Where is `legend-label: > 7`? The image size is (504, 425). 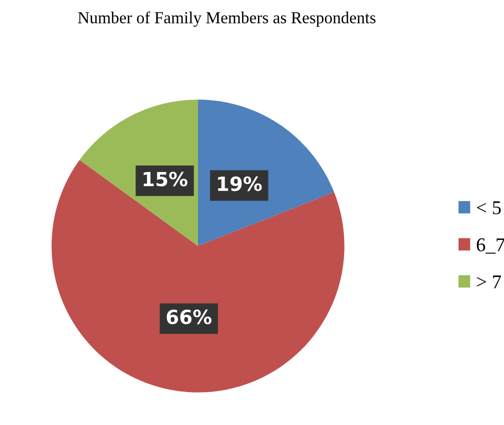 legend-label: > 7 is located at coordinates (488, 282).